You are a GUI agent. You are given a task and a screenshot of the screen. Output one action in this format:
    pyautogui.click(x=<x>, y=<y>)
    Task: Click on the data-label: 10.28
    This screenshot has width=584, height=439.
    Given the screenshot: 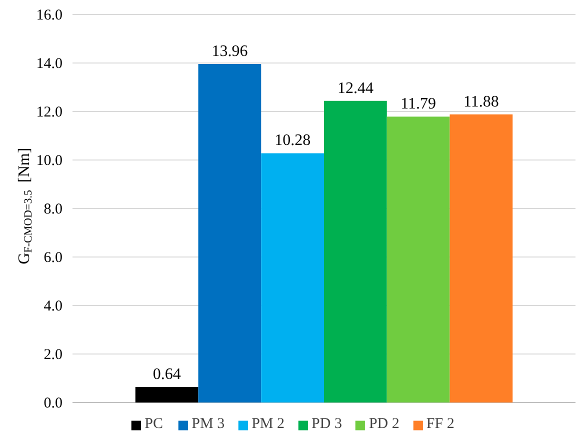 What is the action you would take?
    pyautogui.click(x=292, y=141)
    